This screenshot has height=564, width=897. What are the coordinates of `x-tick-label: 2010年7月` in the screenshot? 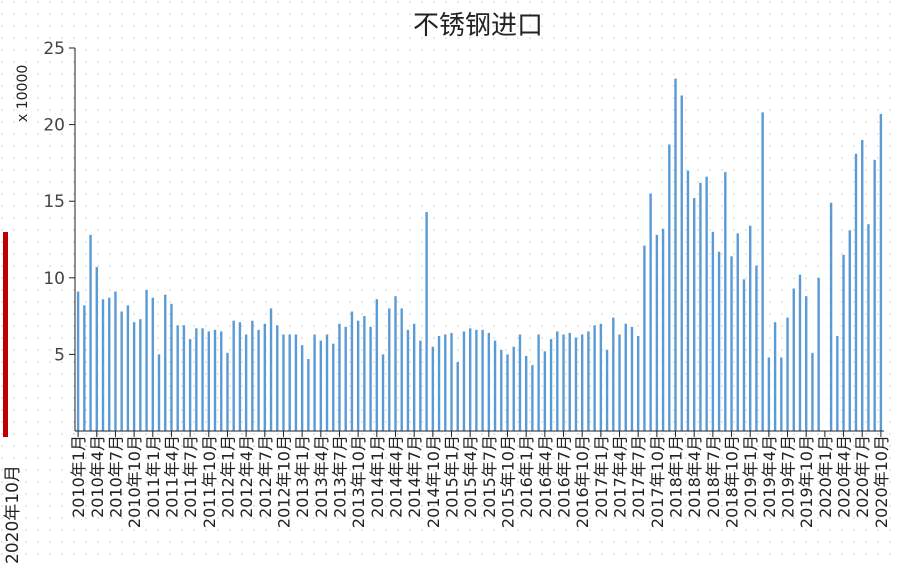 It's located at (115, 476).